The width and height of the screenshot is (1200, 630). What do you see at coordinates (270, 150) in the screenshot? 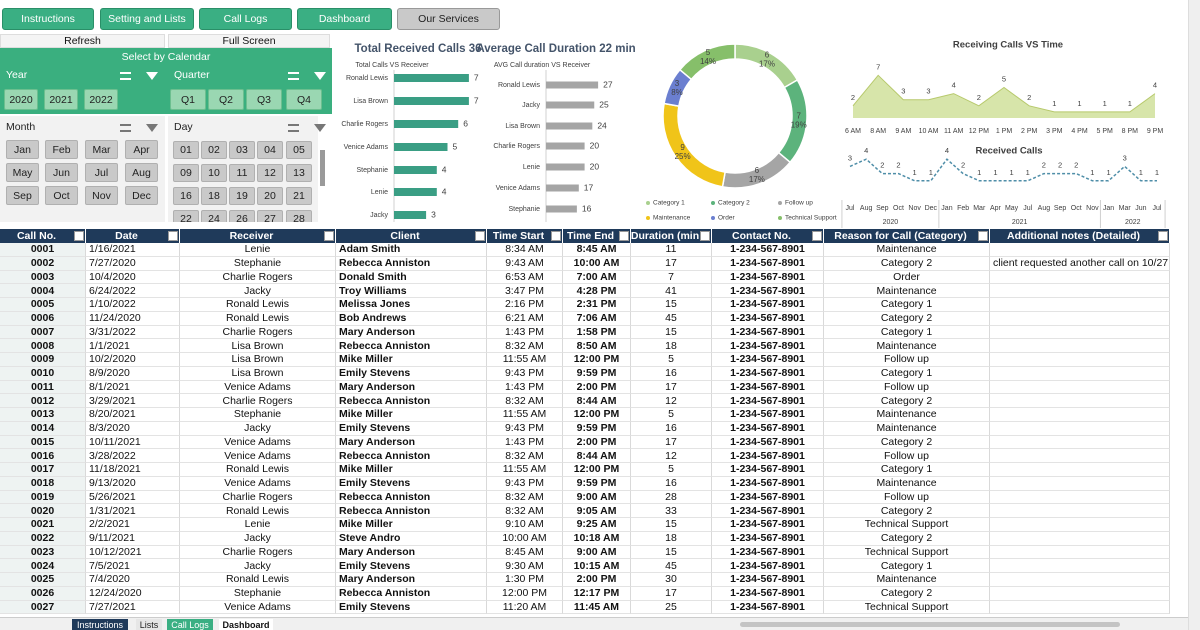
I see `slicer-item: 04` at bounding box center [270, 150].